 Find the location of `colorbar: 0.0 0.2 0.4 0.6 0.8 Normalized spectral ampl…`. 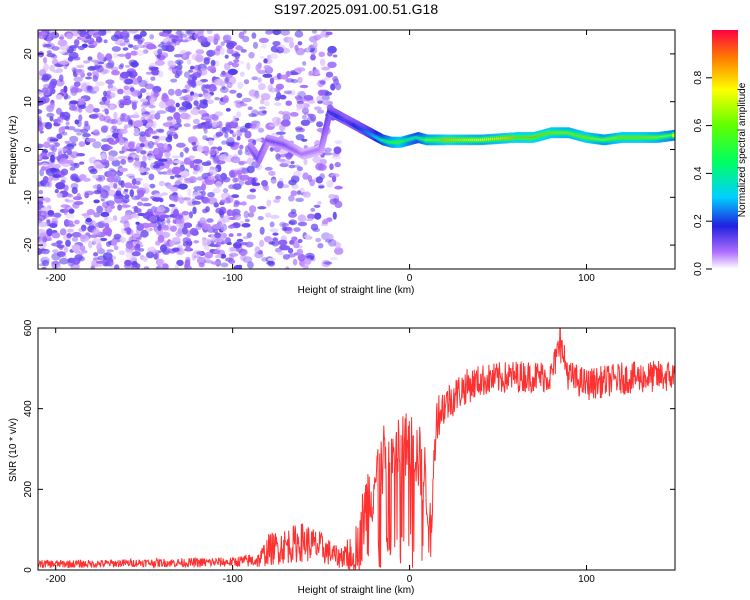

colorbar: 0.0 0.2 0.4 0.6 0.8 Normalized spectral ampl… is located at coordinates (720, 153).